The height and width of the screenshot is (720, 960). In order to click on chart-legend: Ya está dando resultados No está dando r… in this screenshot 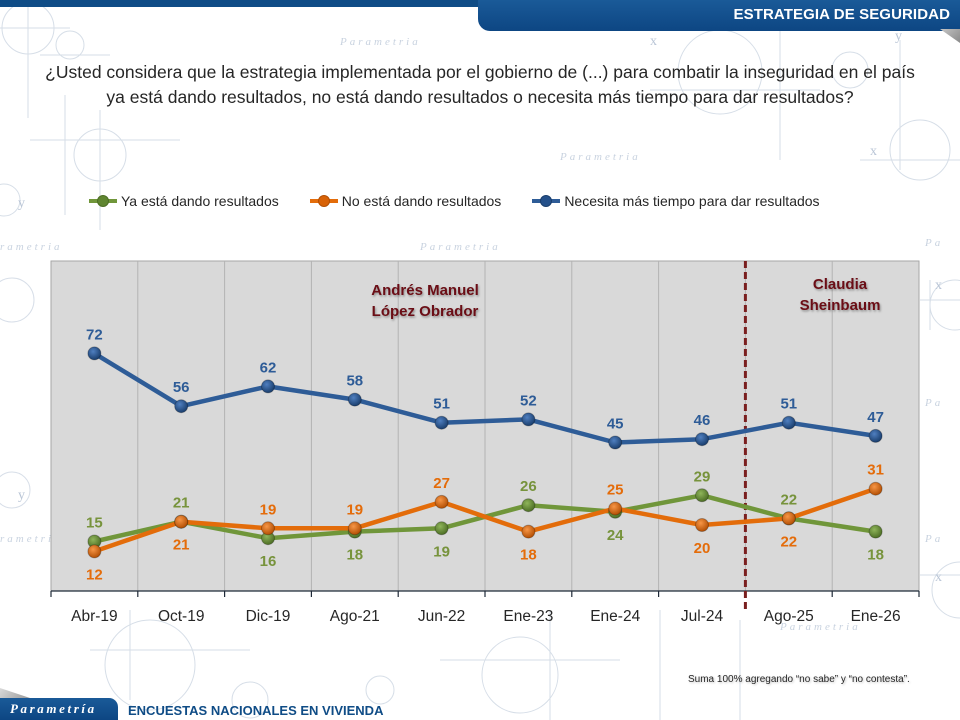, I will do `click(469, 201)`.